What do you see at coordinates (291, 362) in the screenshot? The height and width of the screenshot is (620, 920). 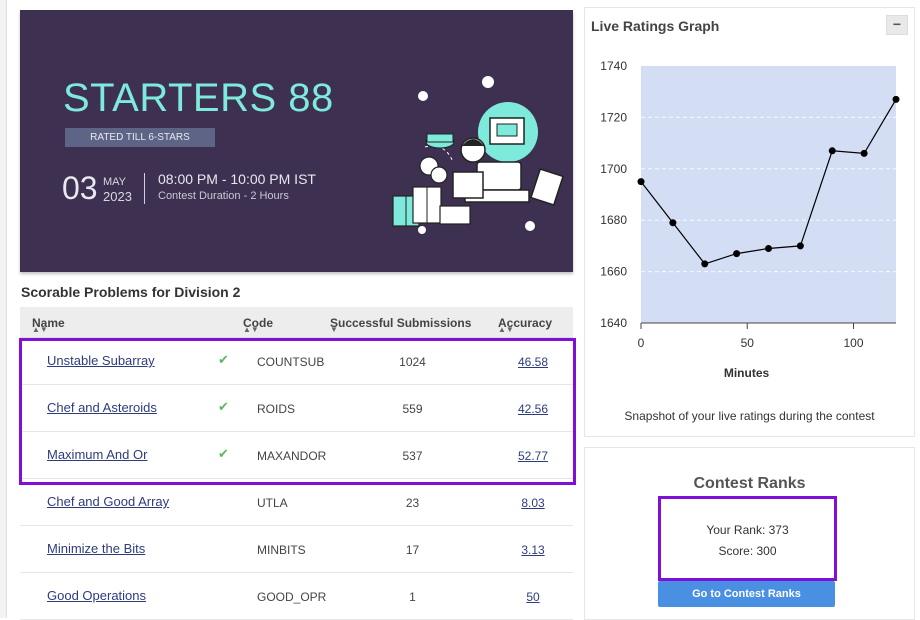 I see `problem-code: COUNTSUB` at bounding box center [291, 362].